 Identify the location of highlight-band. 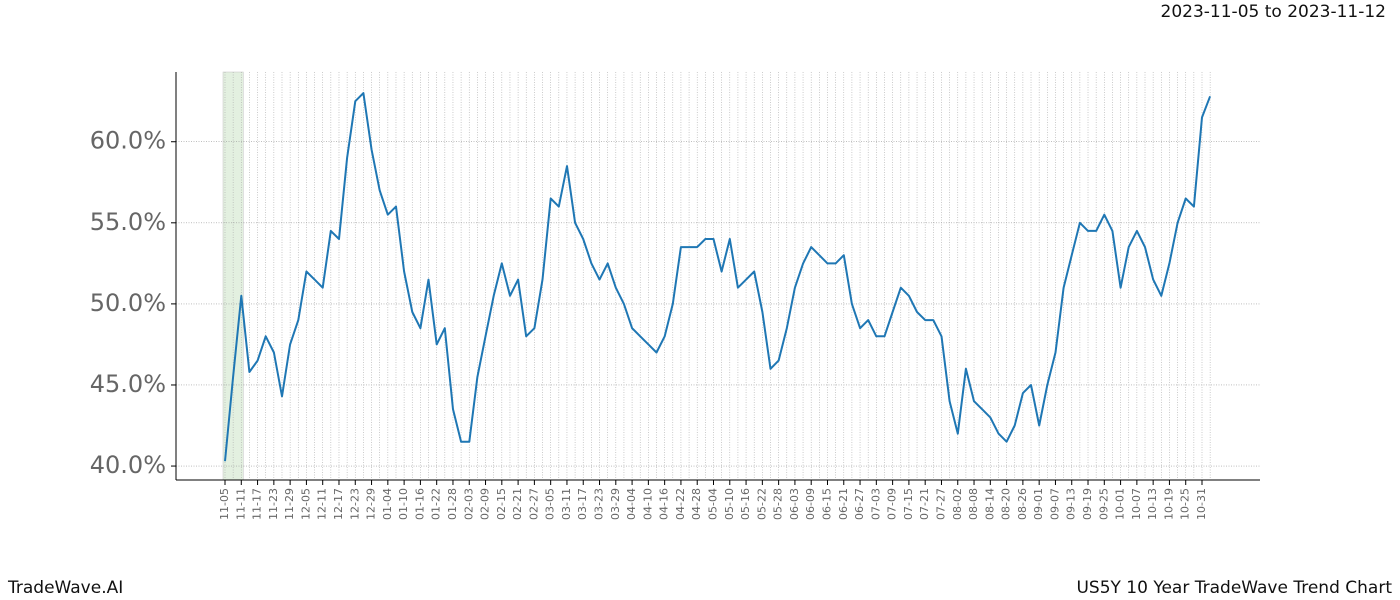
(233, 276).